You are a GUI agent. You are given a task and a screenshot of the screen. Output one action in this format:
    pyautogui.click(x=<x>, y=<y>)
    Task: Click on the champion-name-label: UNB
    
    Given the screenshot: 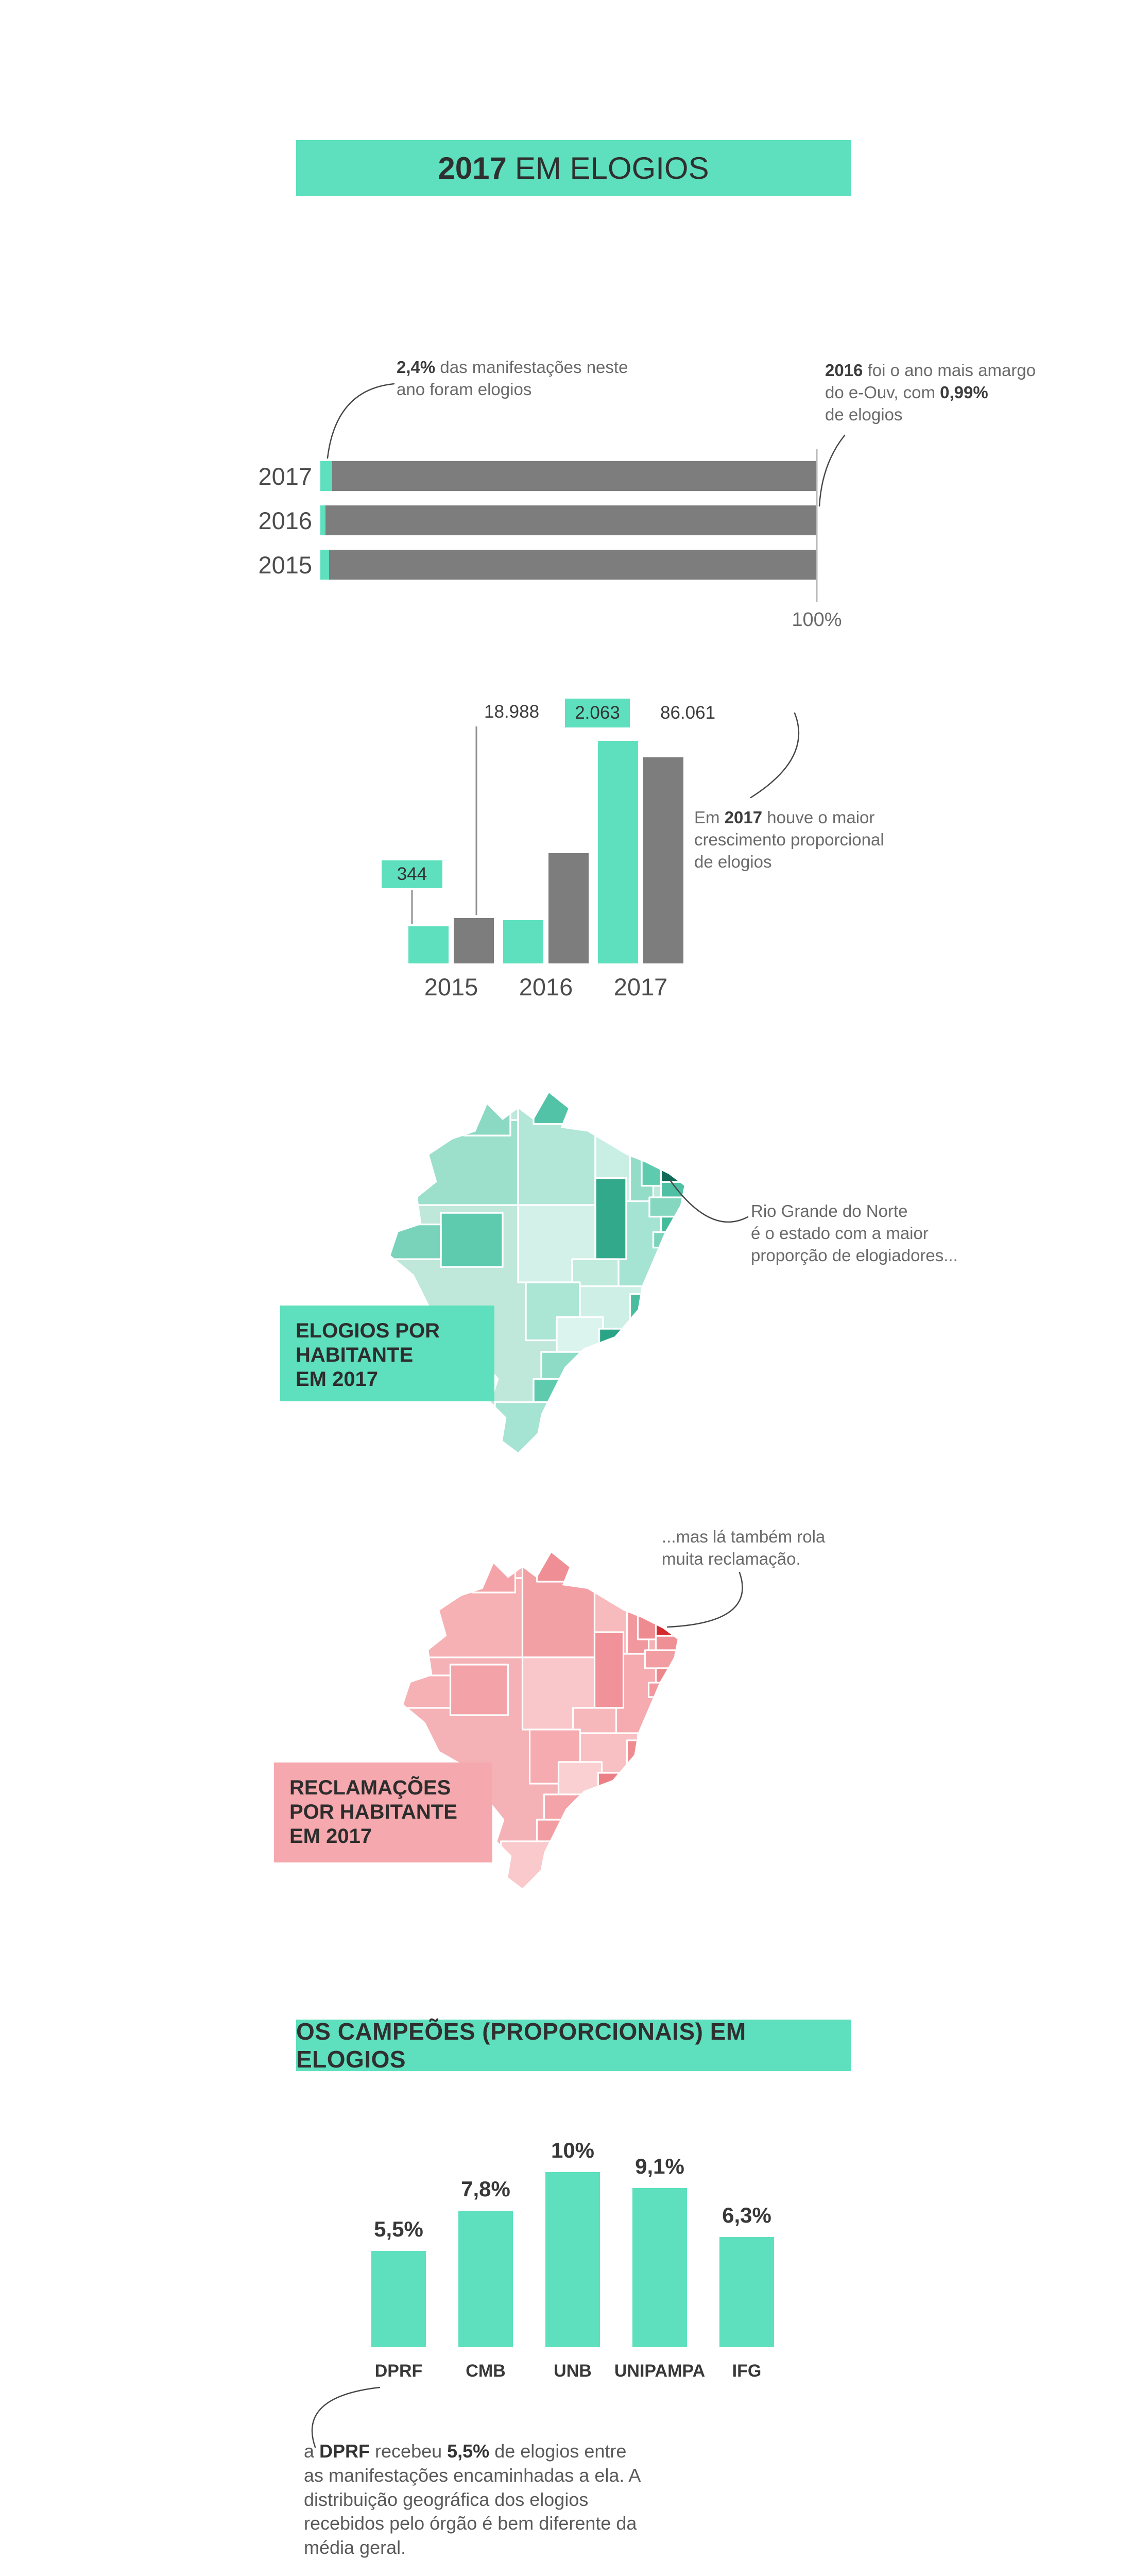 What is the action you would take?
    pyautogui.click(x=573, y=2371)
    